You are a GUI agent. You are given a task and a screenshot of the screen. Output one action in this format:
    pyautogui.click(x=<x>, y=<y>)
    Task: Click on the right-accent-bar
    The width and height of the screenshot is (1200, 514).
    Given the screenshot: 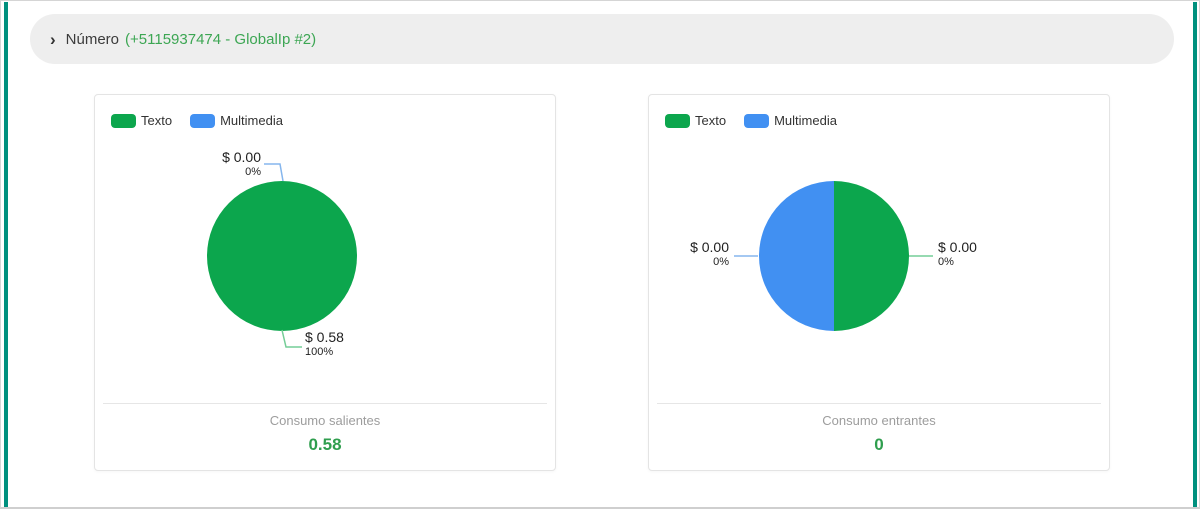 What is the action you would take?
    pyautogui.click(x=1195, y=254)
    